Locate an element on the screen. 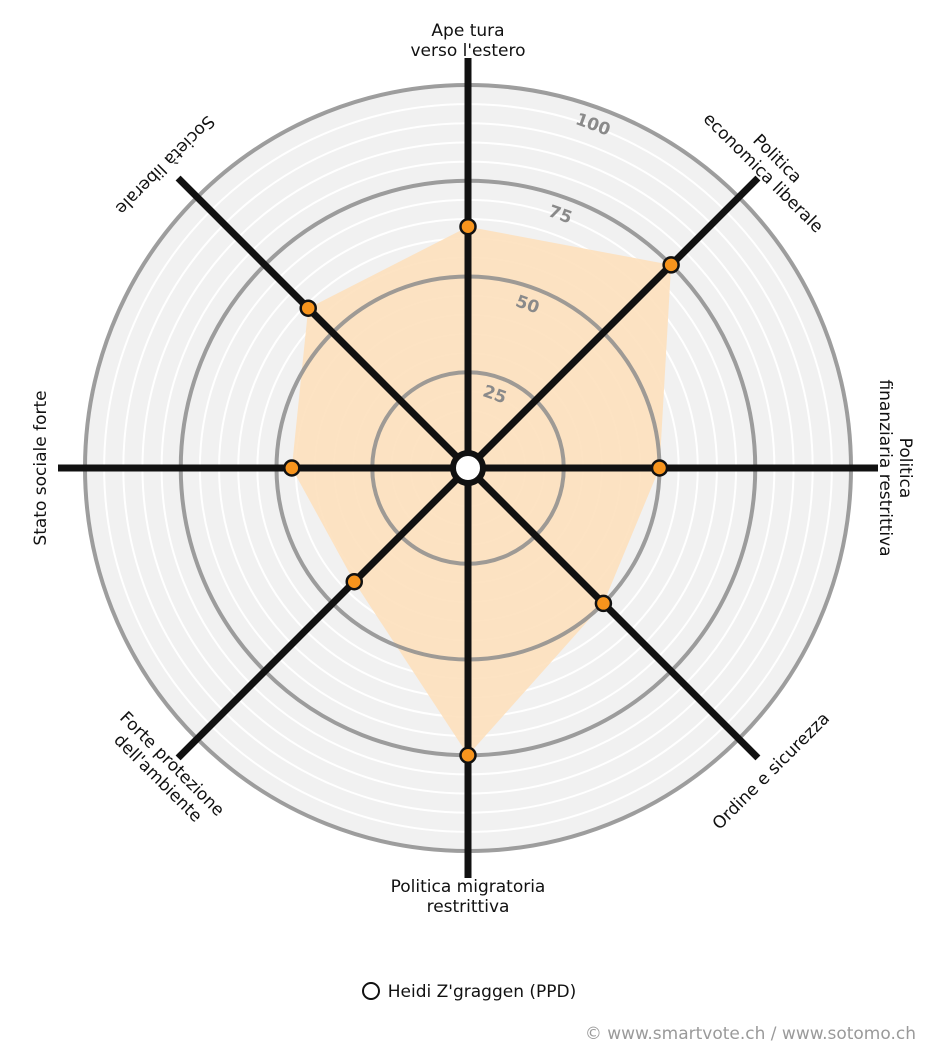 This screenshot has height=1063, width=938. axis-label-line: restrittiva is located at coordinates (468, 907).